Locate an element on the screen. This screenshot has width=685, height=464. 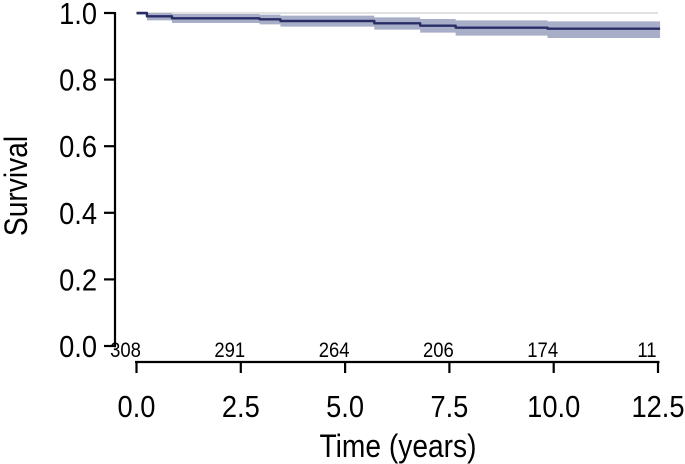
at-risk-count: 264 is located at coordinates (334, 350).